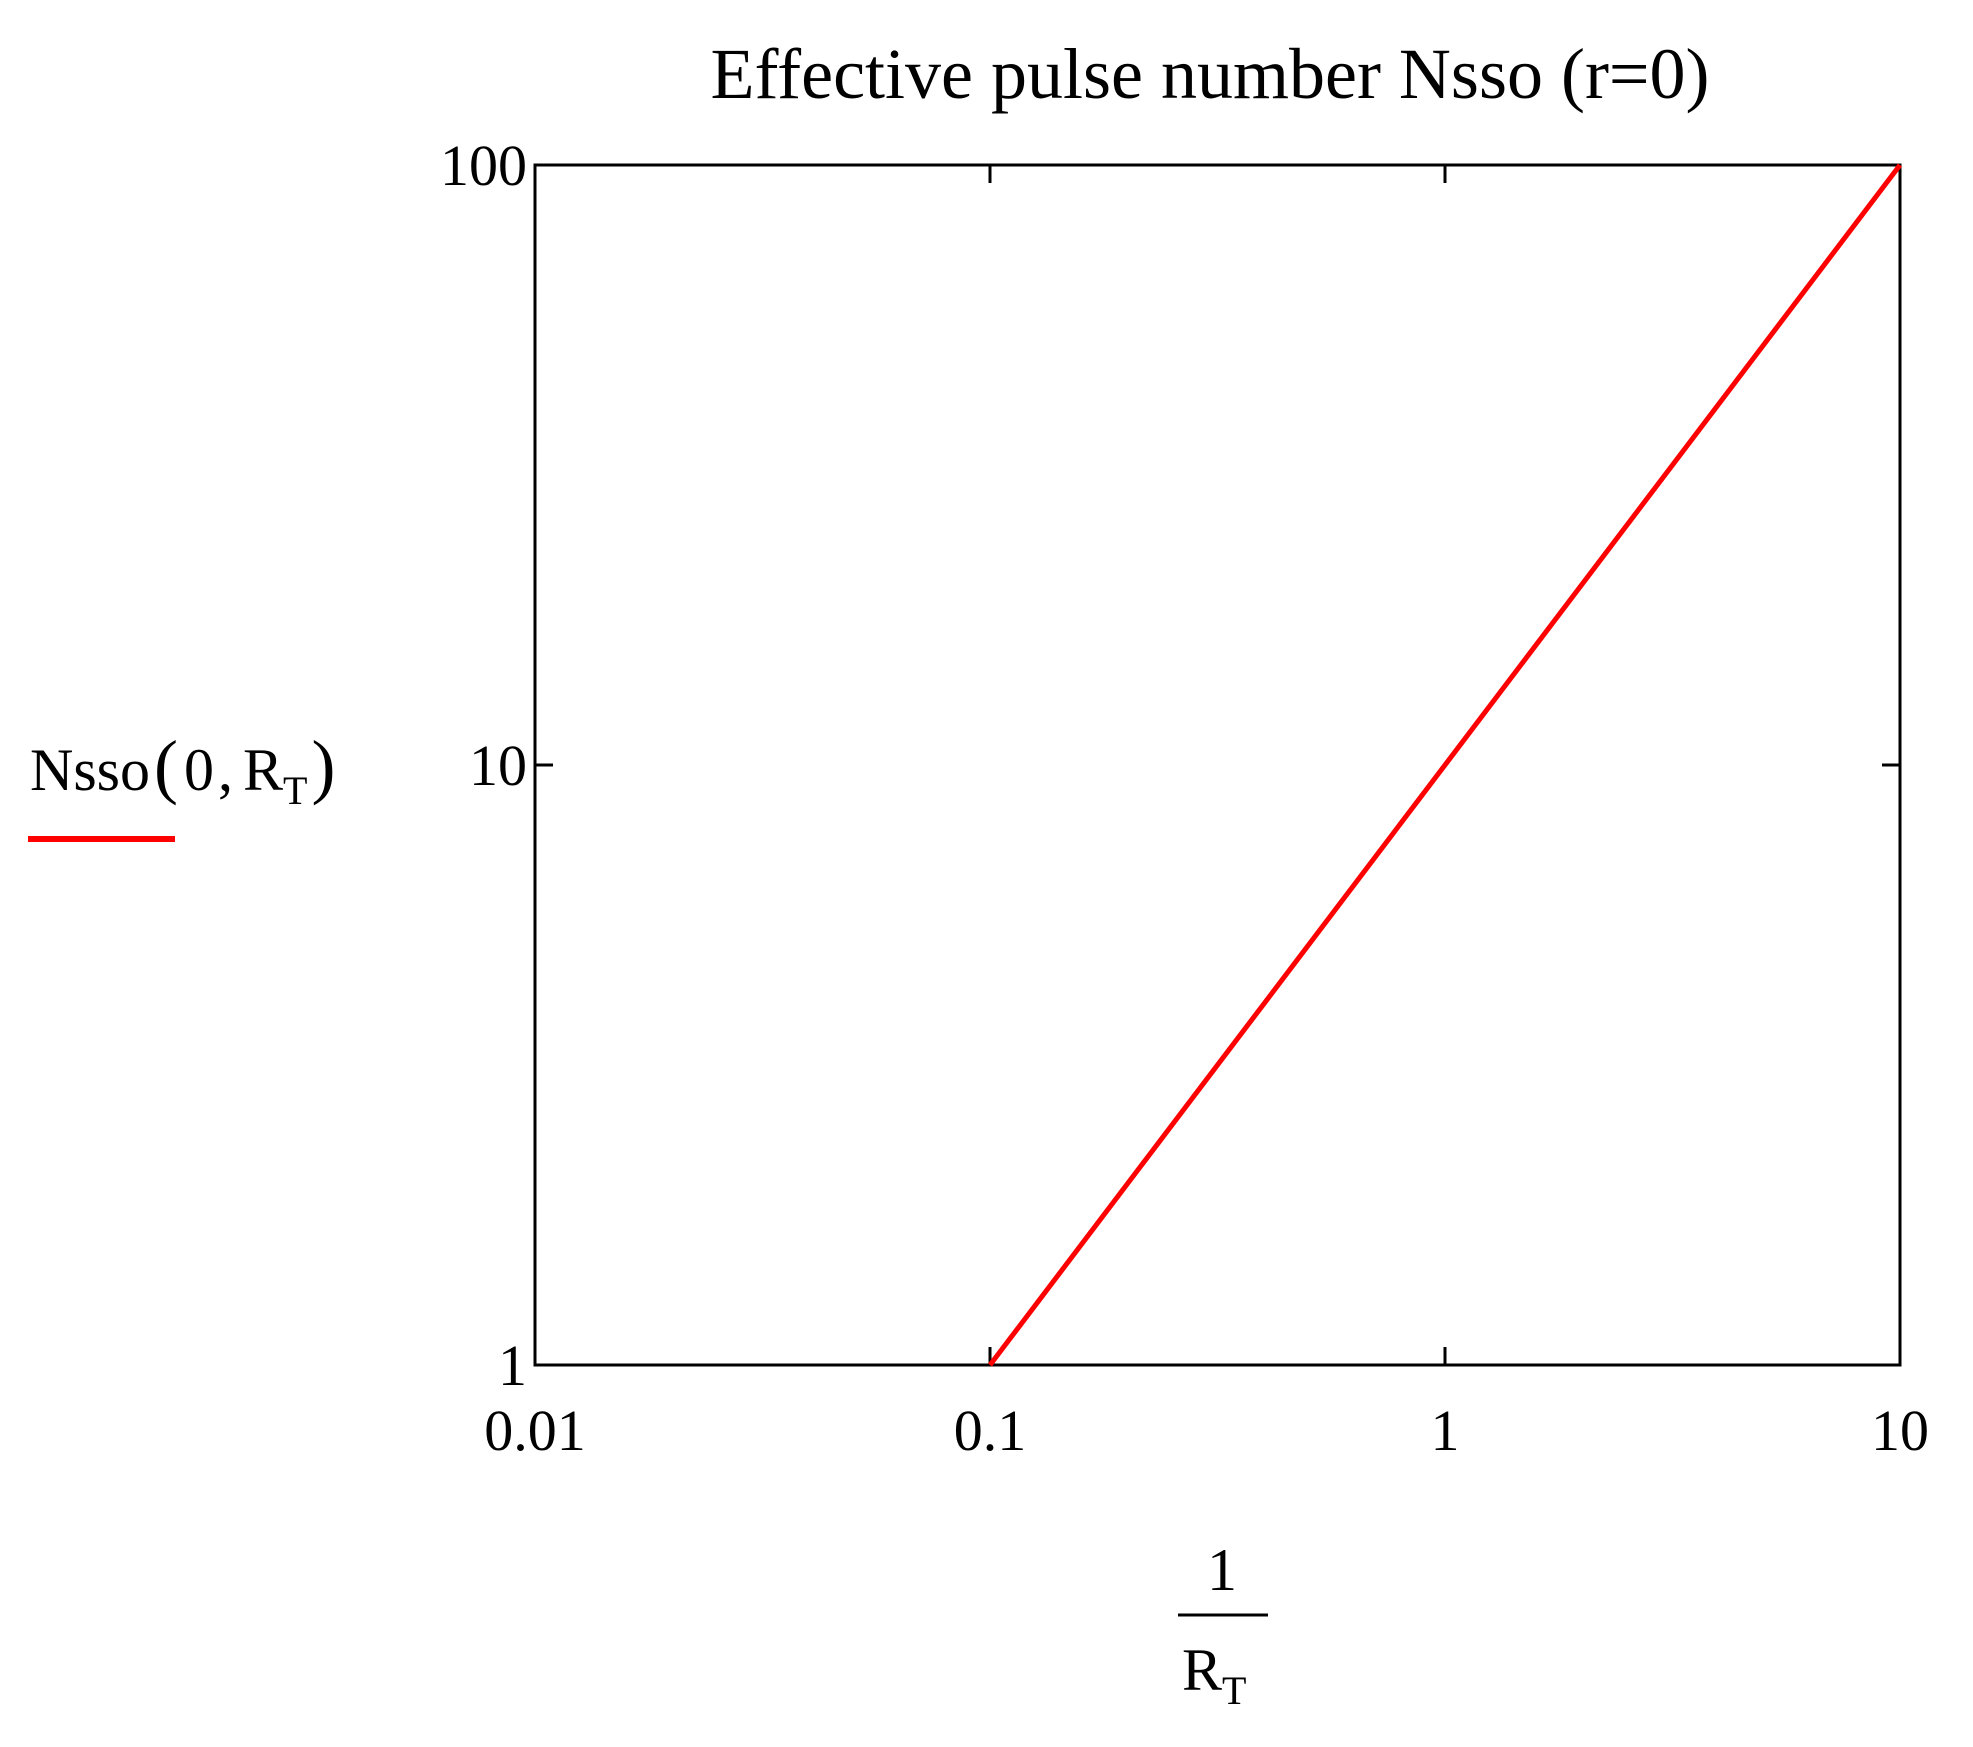  I want to click on y-tick-label: 10, so click(498, 765).